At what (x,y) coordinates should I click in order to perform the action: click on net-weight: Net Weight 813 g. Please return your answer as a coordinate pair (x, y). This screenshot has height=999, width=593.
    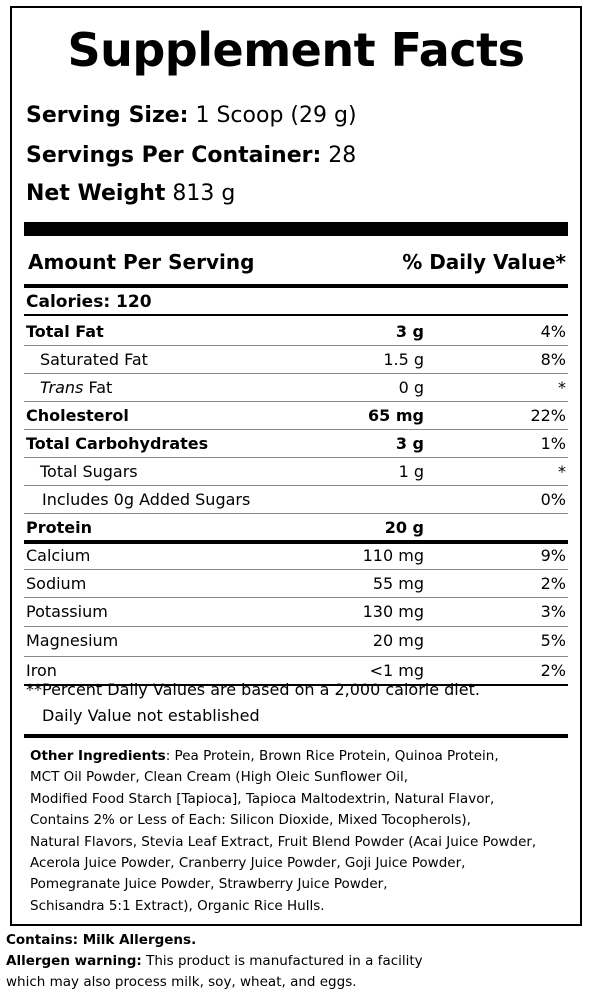
    Looking at the image, I should click on (130, 194).